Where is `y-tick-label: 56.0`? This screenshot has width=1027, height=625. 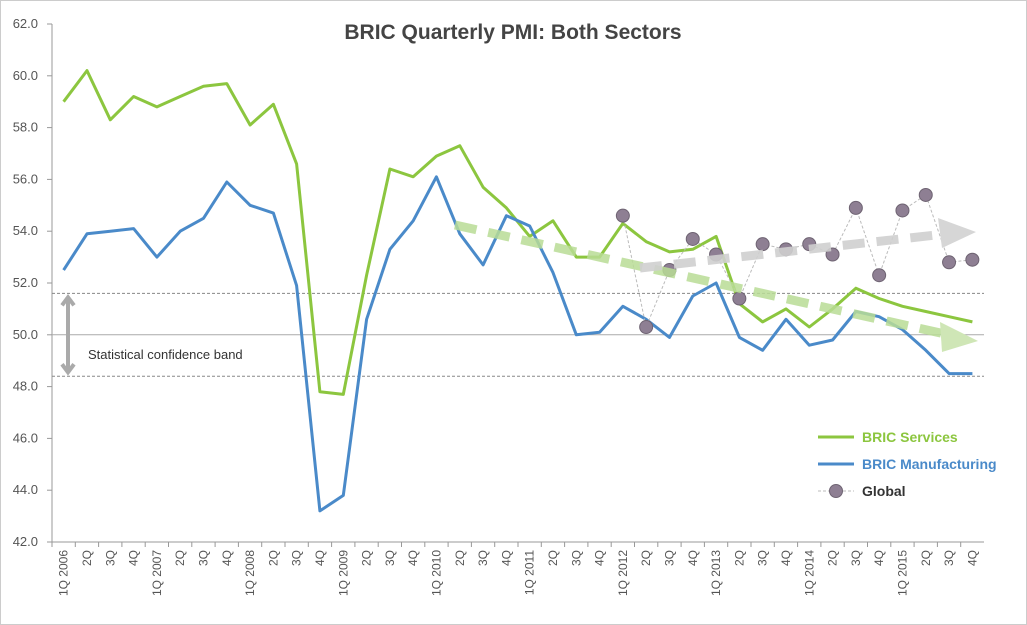 y-tick-label: 56.0 is located at coordinates (25, 178).